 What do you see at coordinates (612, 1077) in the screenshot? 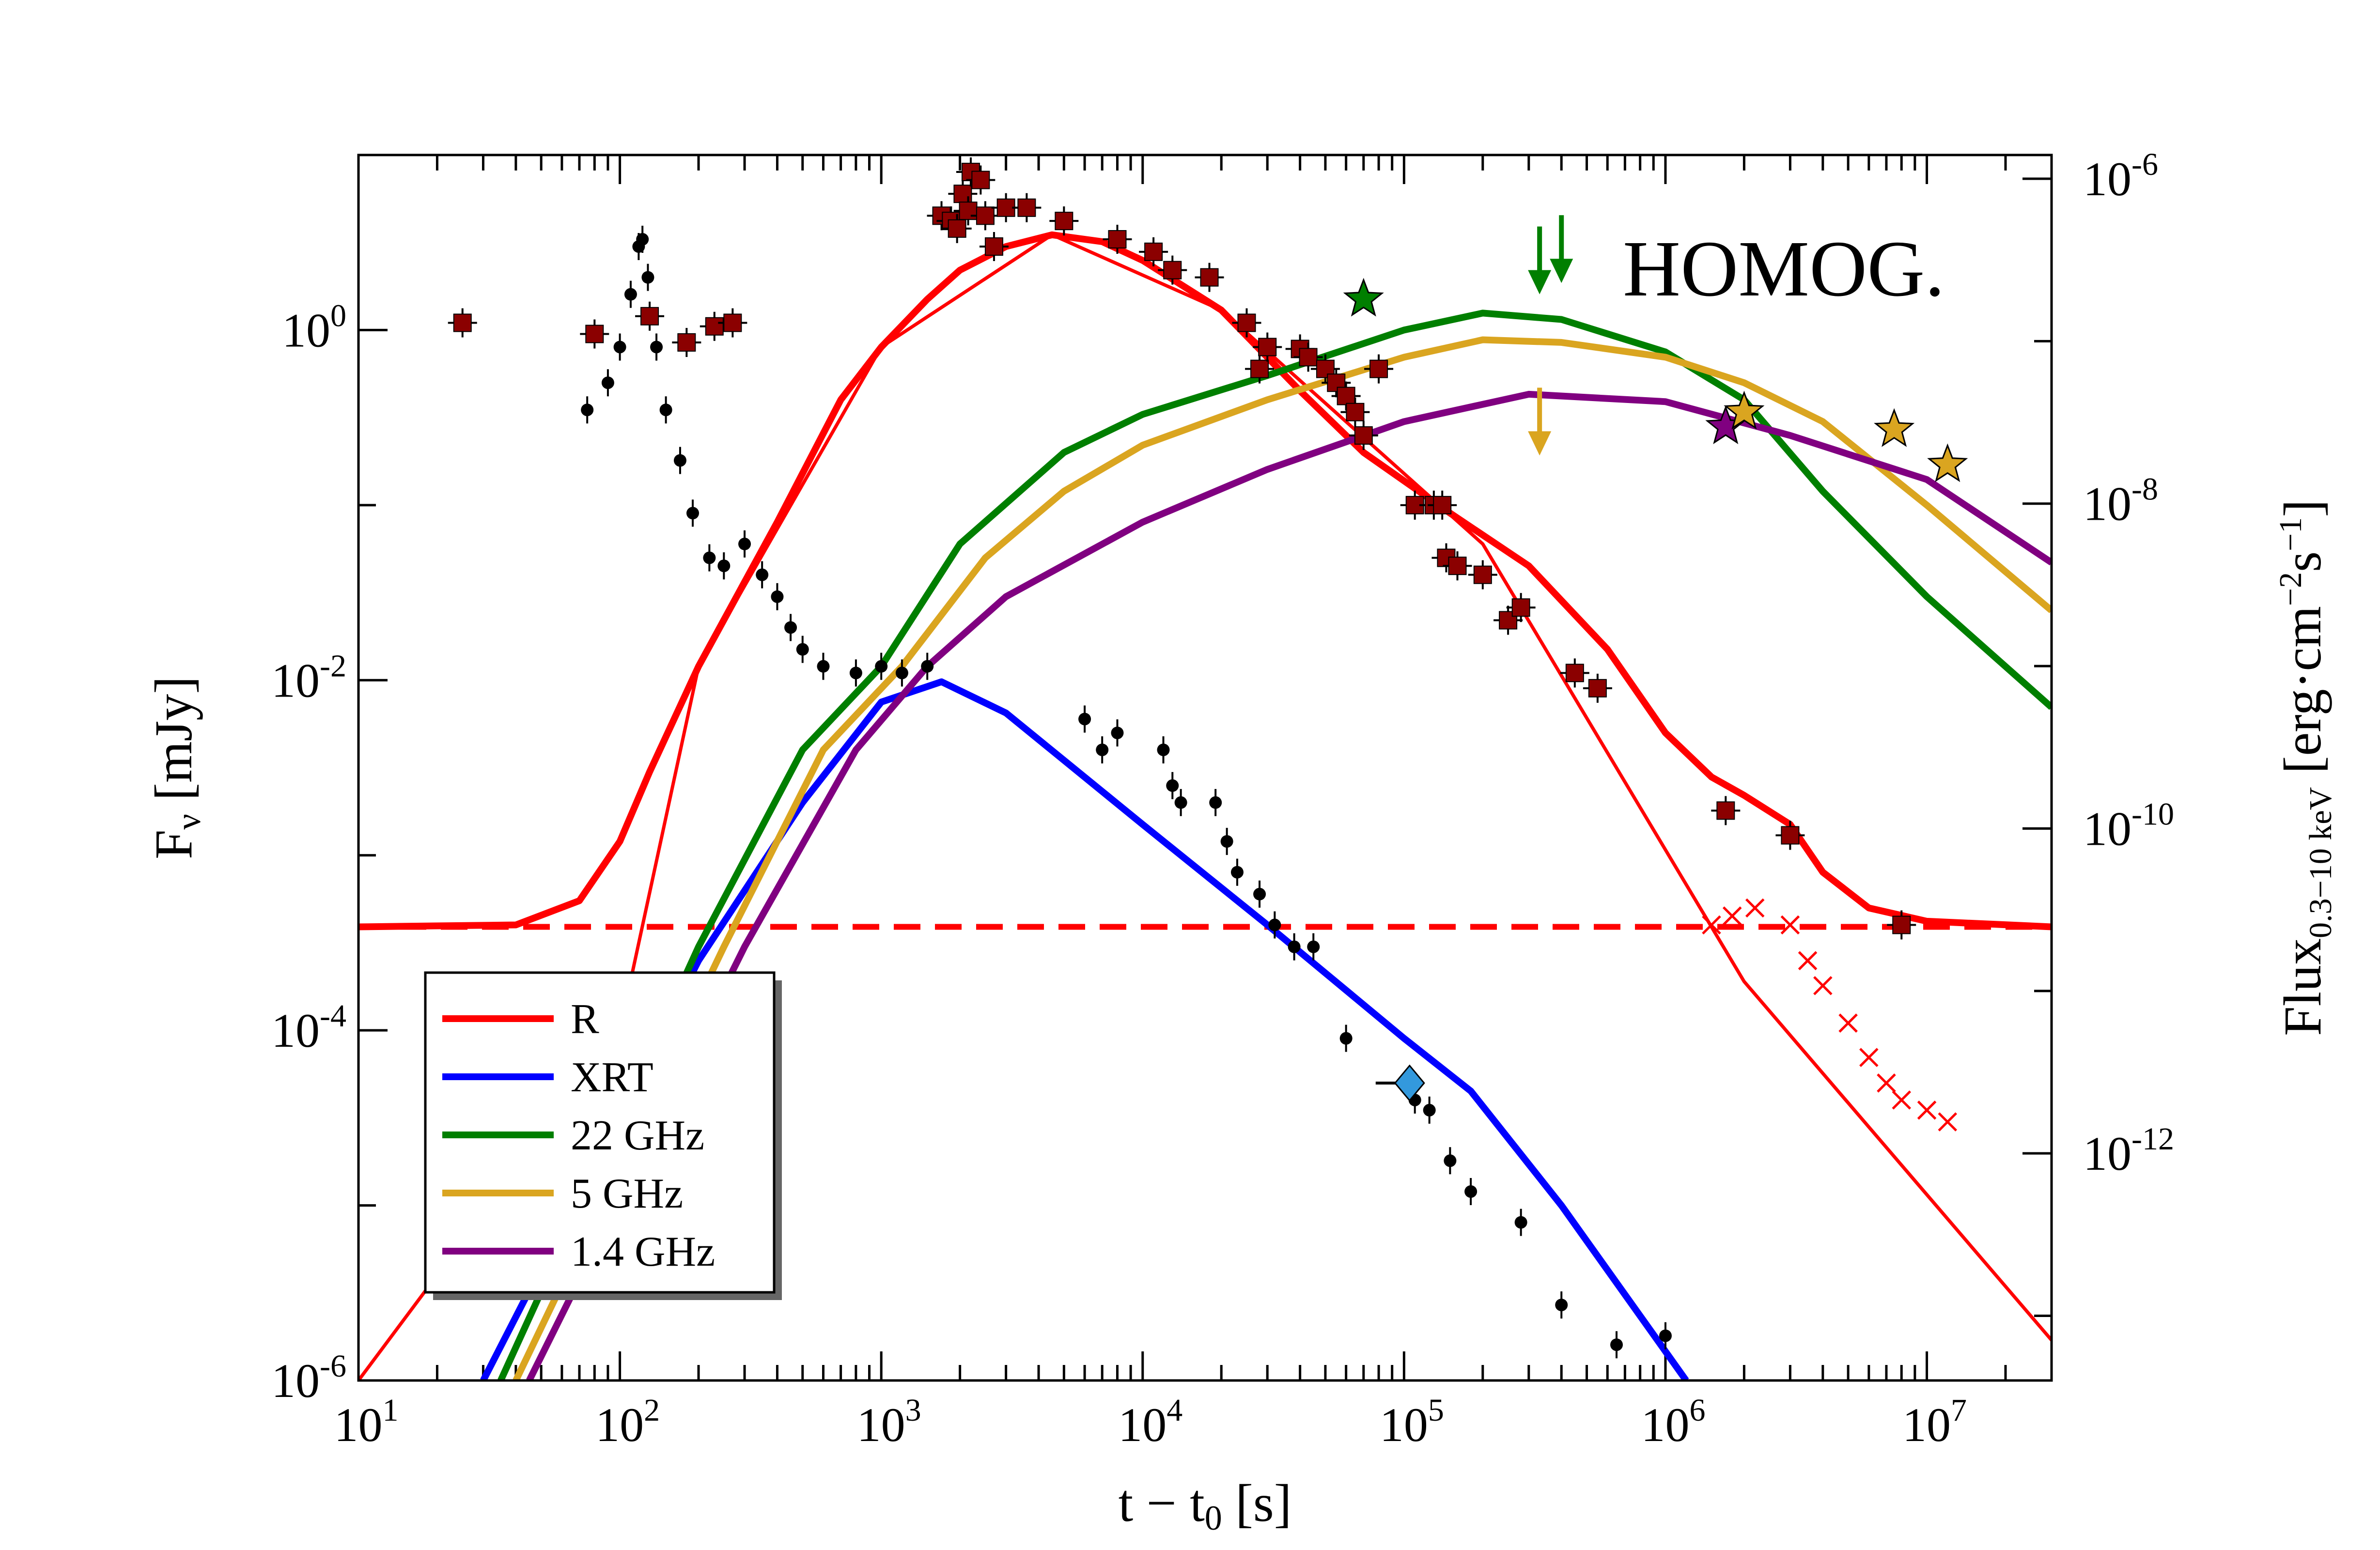
I see `legend-label: XRT` at bounding box center [612, 1077].